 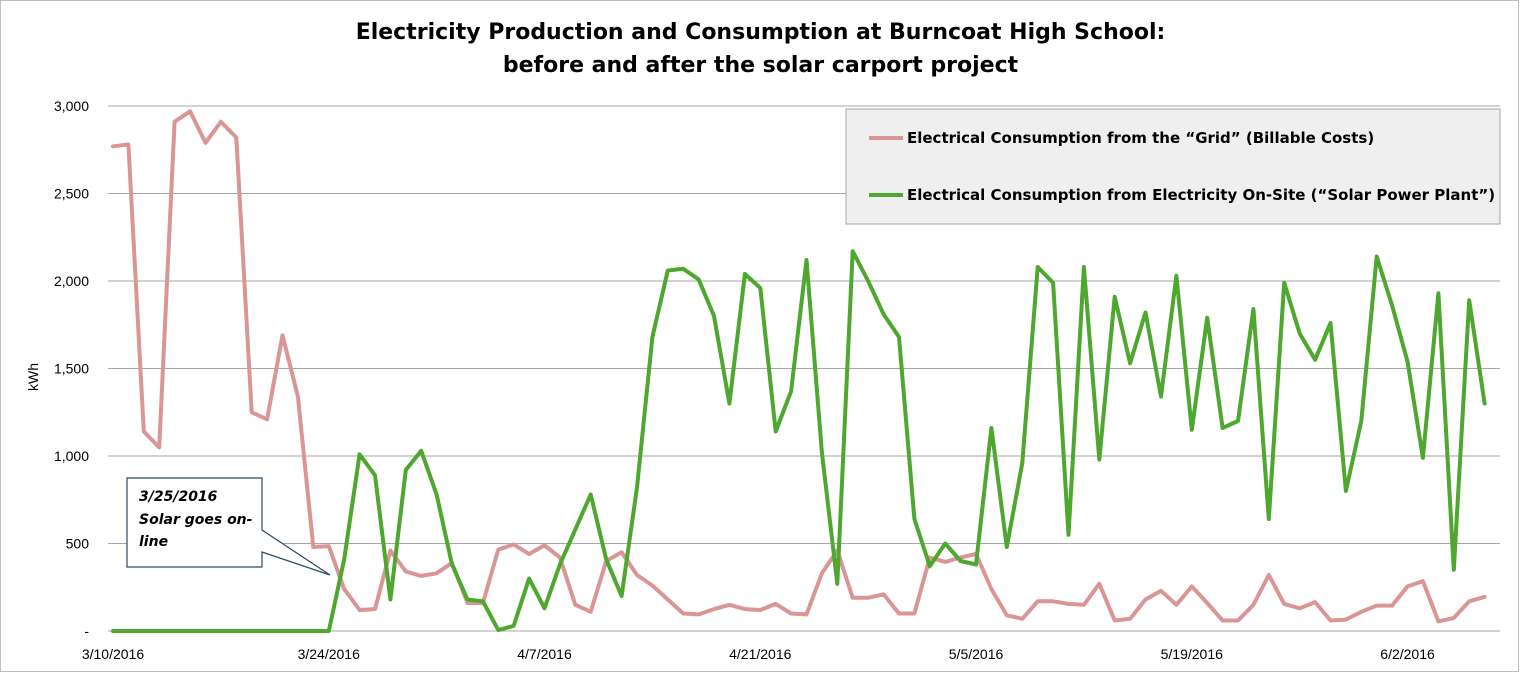 What do you see at coordinates (1192, 654) in the screenshot?
I see `x-tick-label: 5/19/2016` at bounding box center [1192, 654].